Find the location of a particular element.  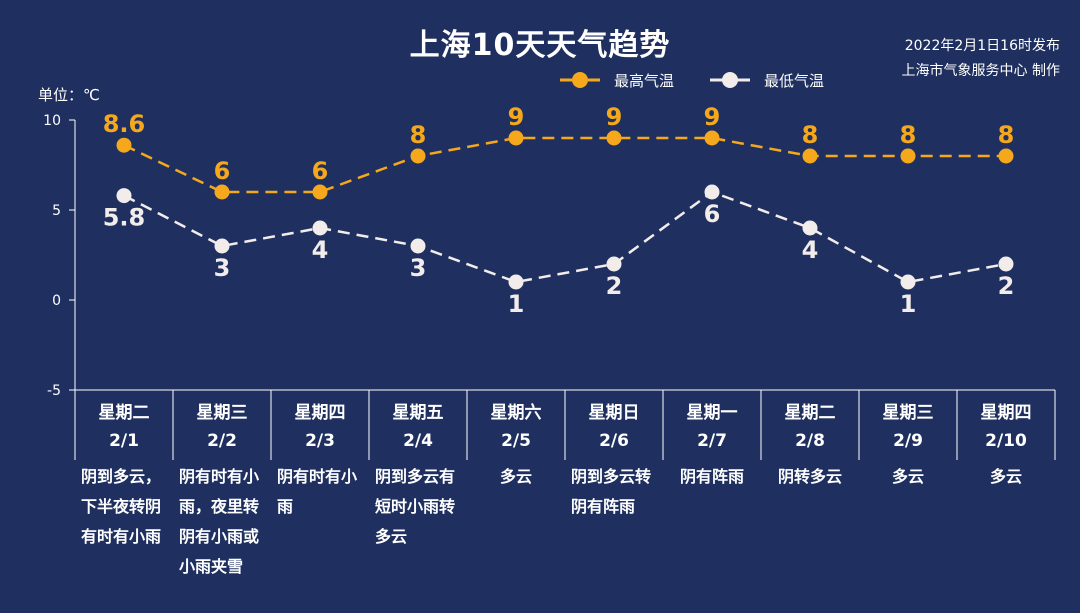

low-data-label: 6 is located at coordinates (712, 214).